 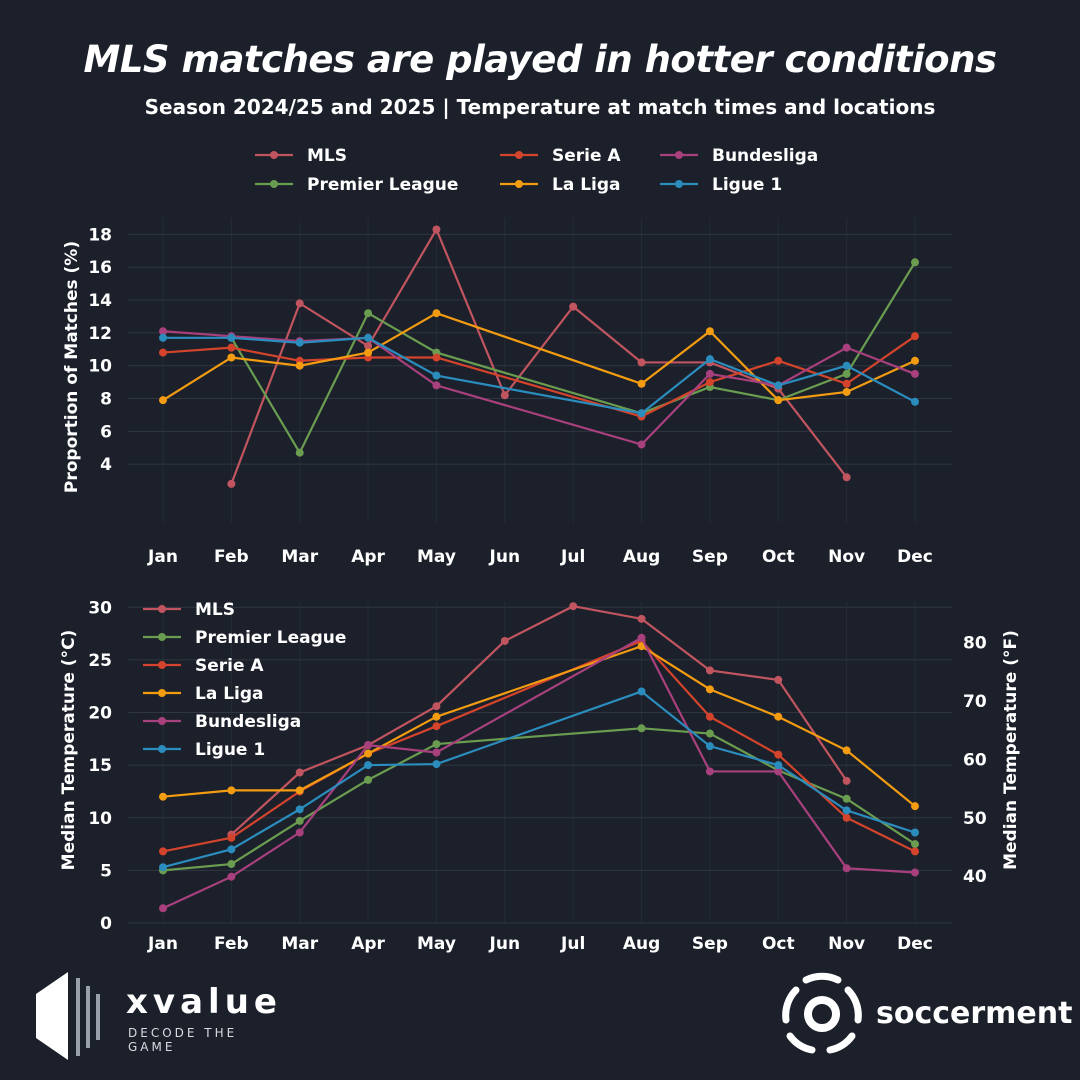 I want to click on top-x-tick-label: Sep, so click(x=710, y=557).